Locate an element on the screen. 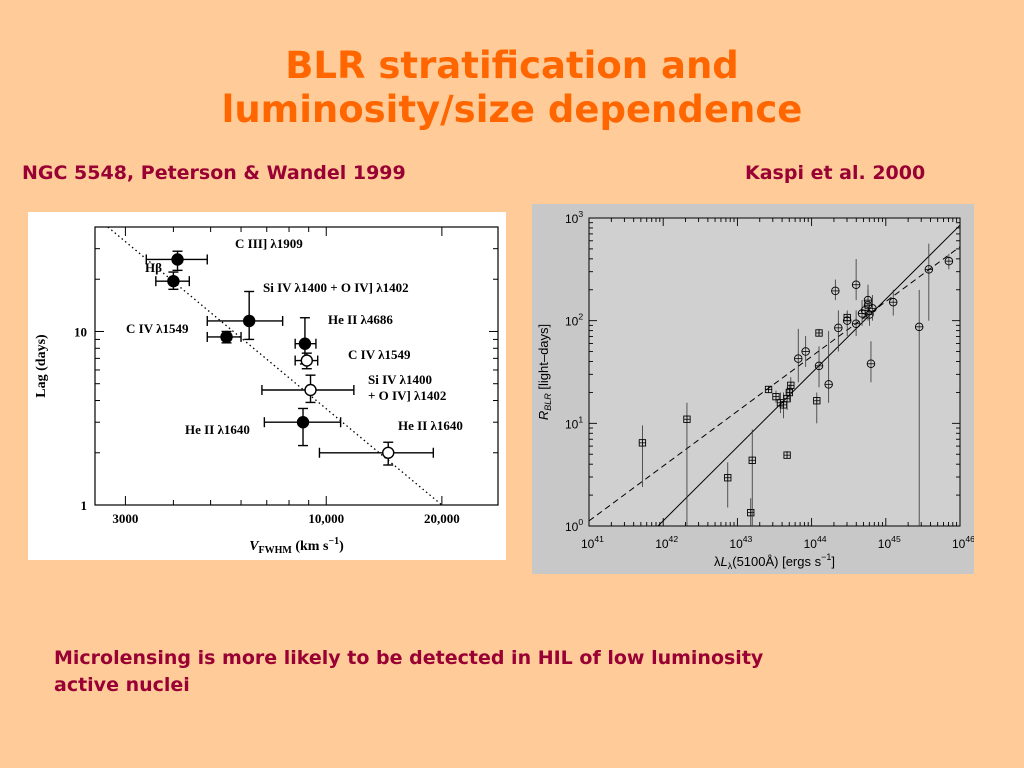 The width and height of the screenshot is (1024, 768). left-figure-caption: NGC 5548, Peterson & Wandel 1999 is located at coordinates (214, 173).